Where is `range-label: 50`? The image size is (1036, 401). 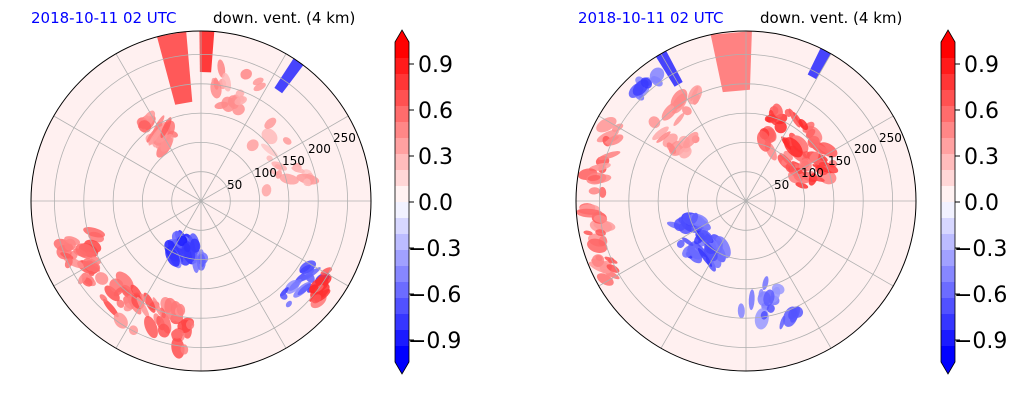 range-label: 50 is located at coordinates (781, 185).